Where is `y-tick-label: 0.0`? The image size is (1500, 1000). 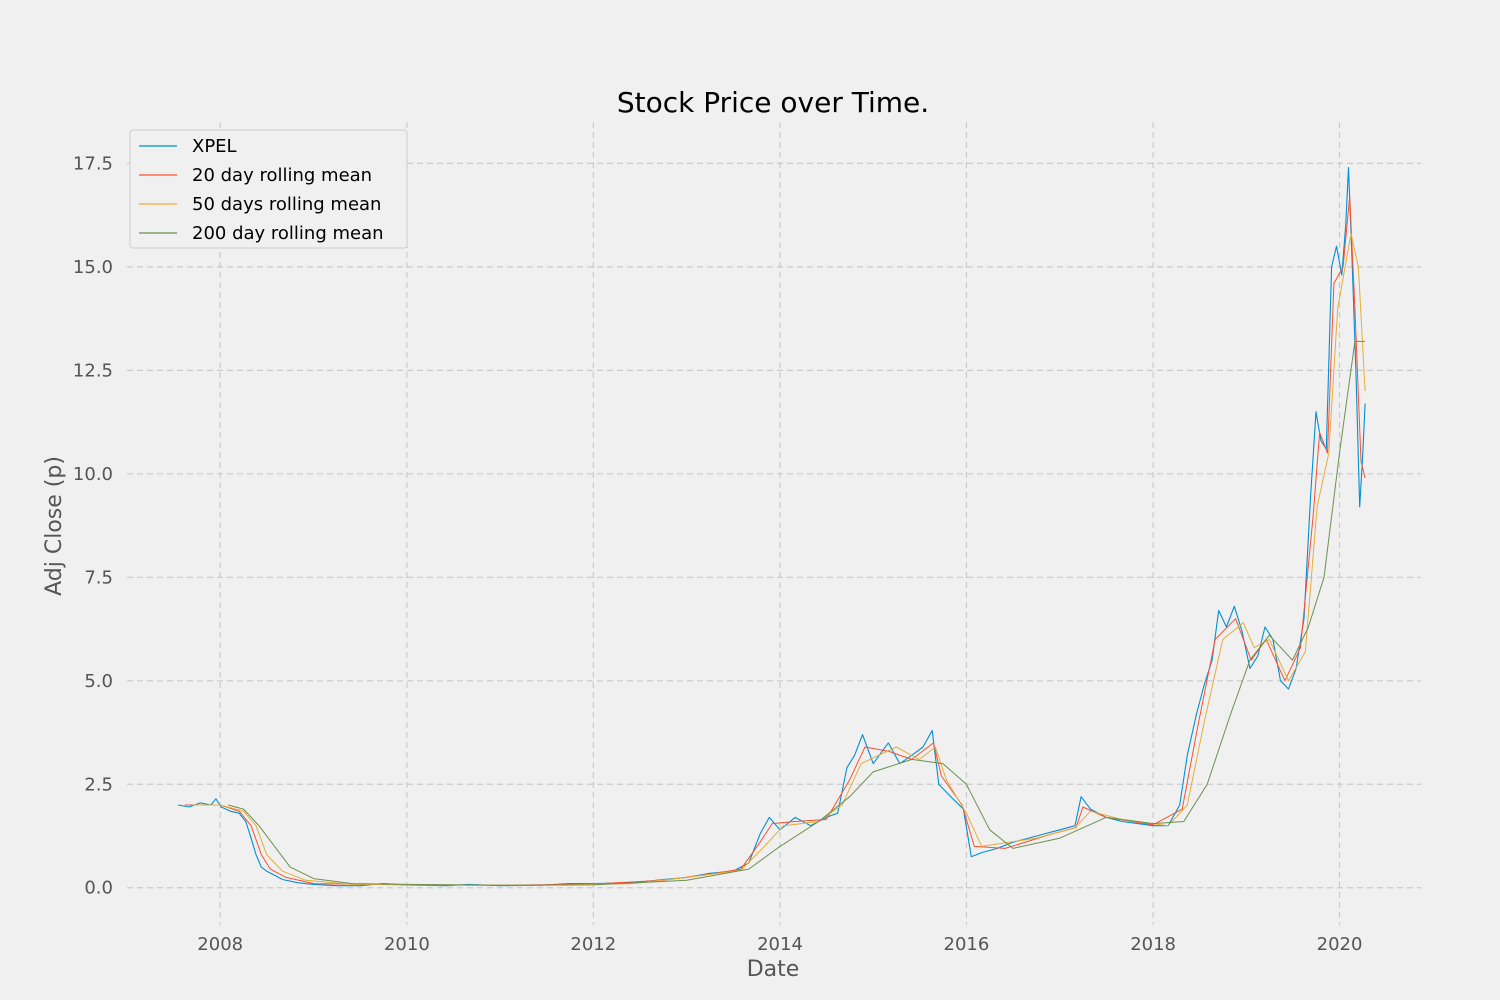
y-tick-label: 0.0 is located at coordinates (98, 888).